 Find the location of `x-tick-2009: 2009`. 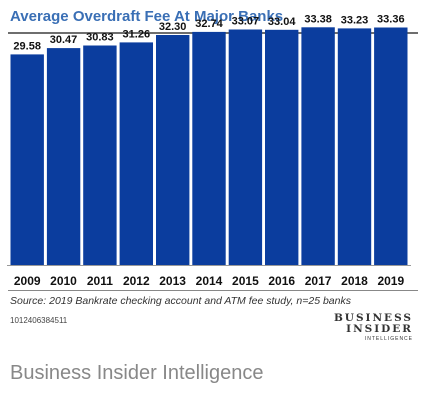

x-tick-2009: 2009 is located at coordinates (27, 281).